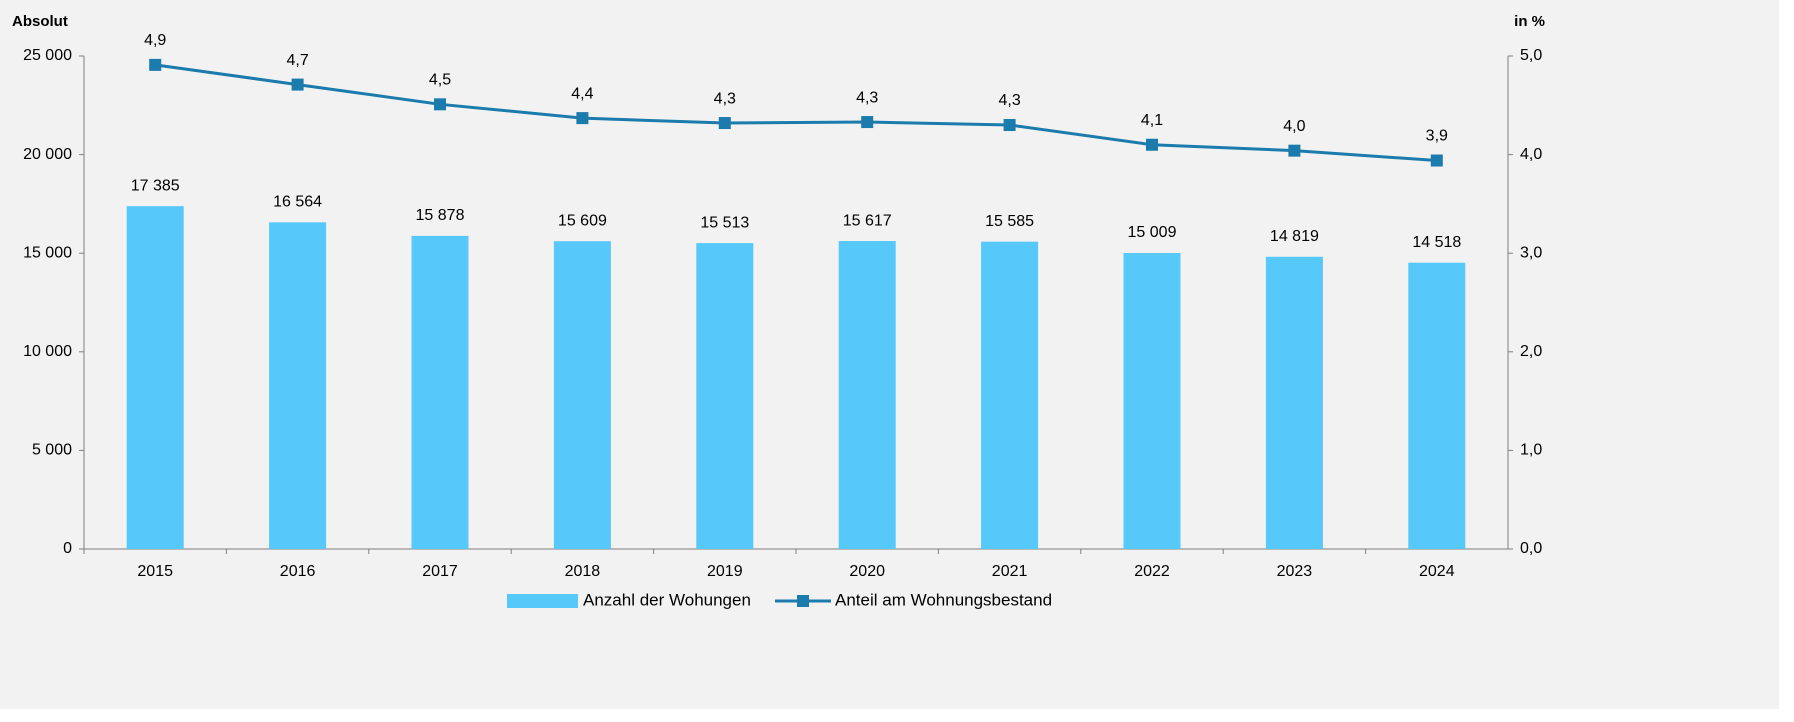 The height and width of the screenshot is (722, 1794). Describe the element at coordinates (1152, 120) in the screenshot. I see `line-value-label: 4,1` at that location.